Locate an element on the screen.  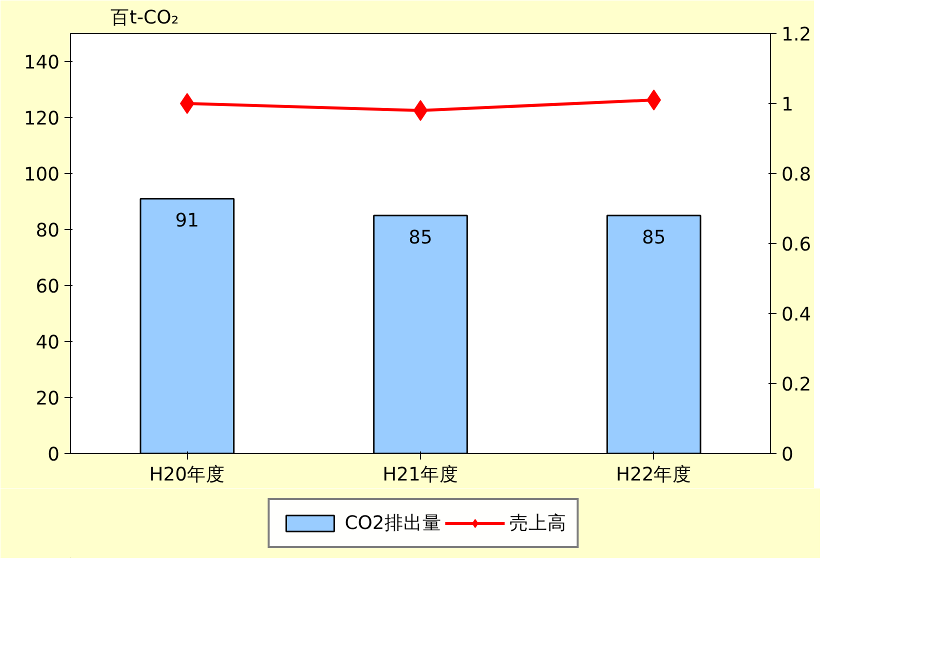
x-tick-label: H22年度 is located at coordinates (654, 475).